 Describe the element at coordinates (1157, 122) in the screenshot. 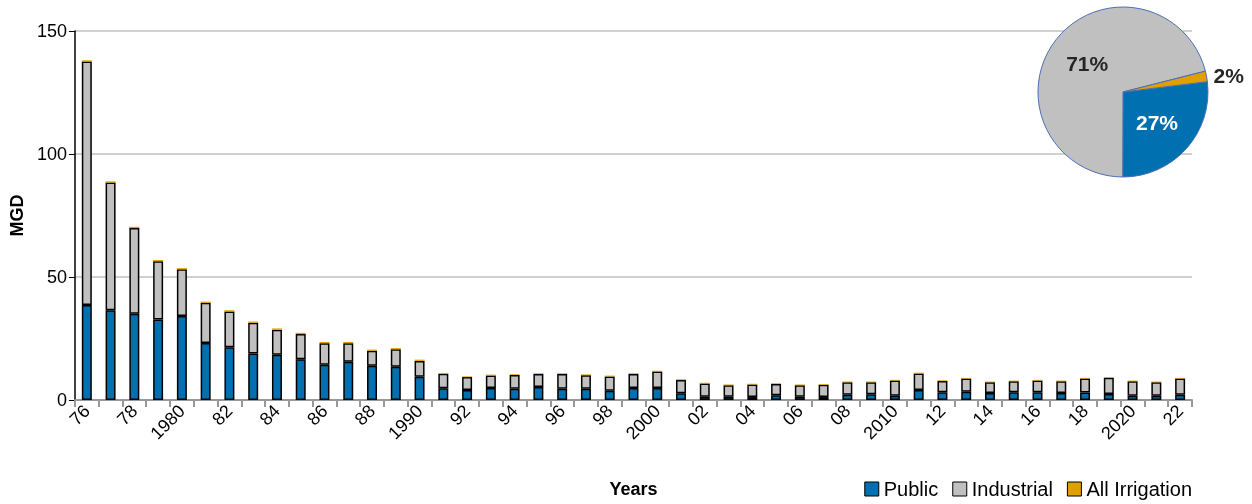

I see `data-label: 27%` at that location.